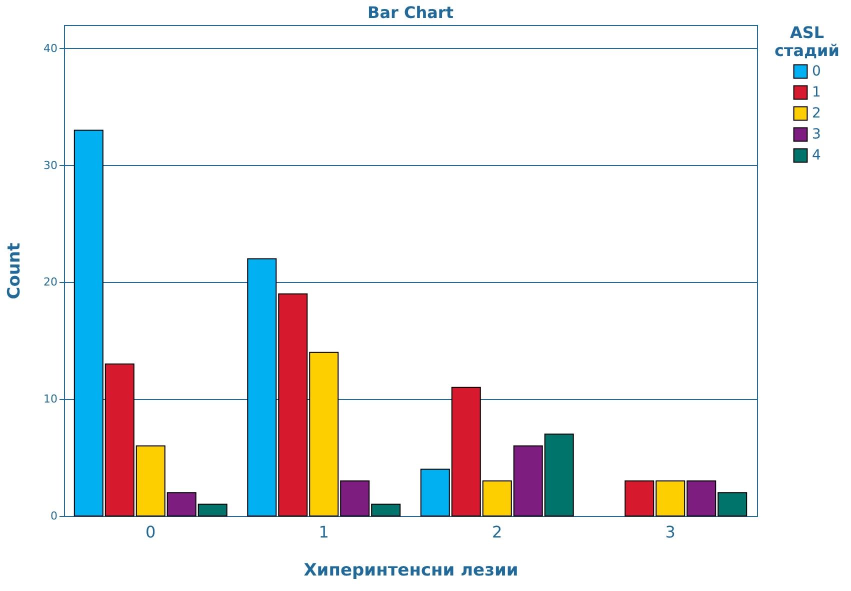 The image size is (851, 591). I want to click on x-tick-label: 1, so click(323, 532).